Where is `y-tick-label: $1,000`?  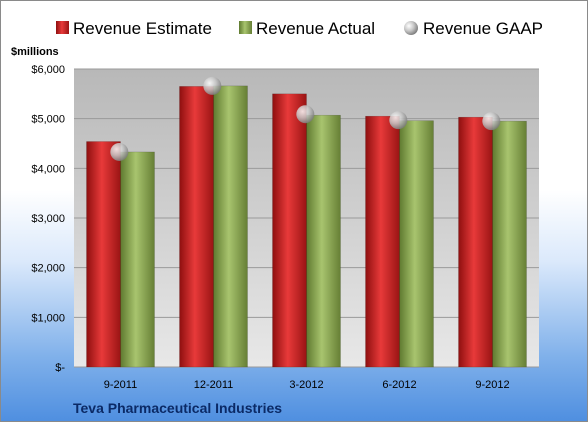 y-tick-label: $1,000 is located at coordinates (48, 318).